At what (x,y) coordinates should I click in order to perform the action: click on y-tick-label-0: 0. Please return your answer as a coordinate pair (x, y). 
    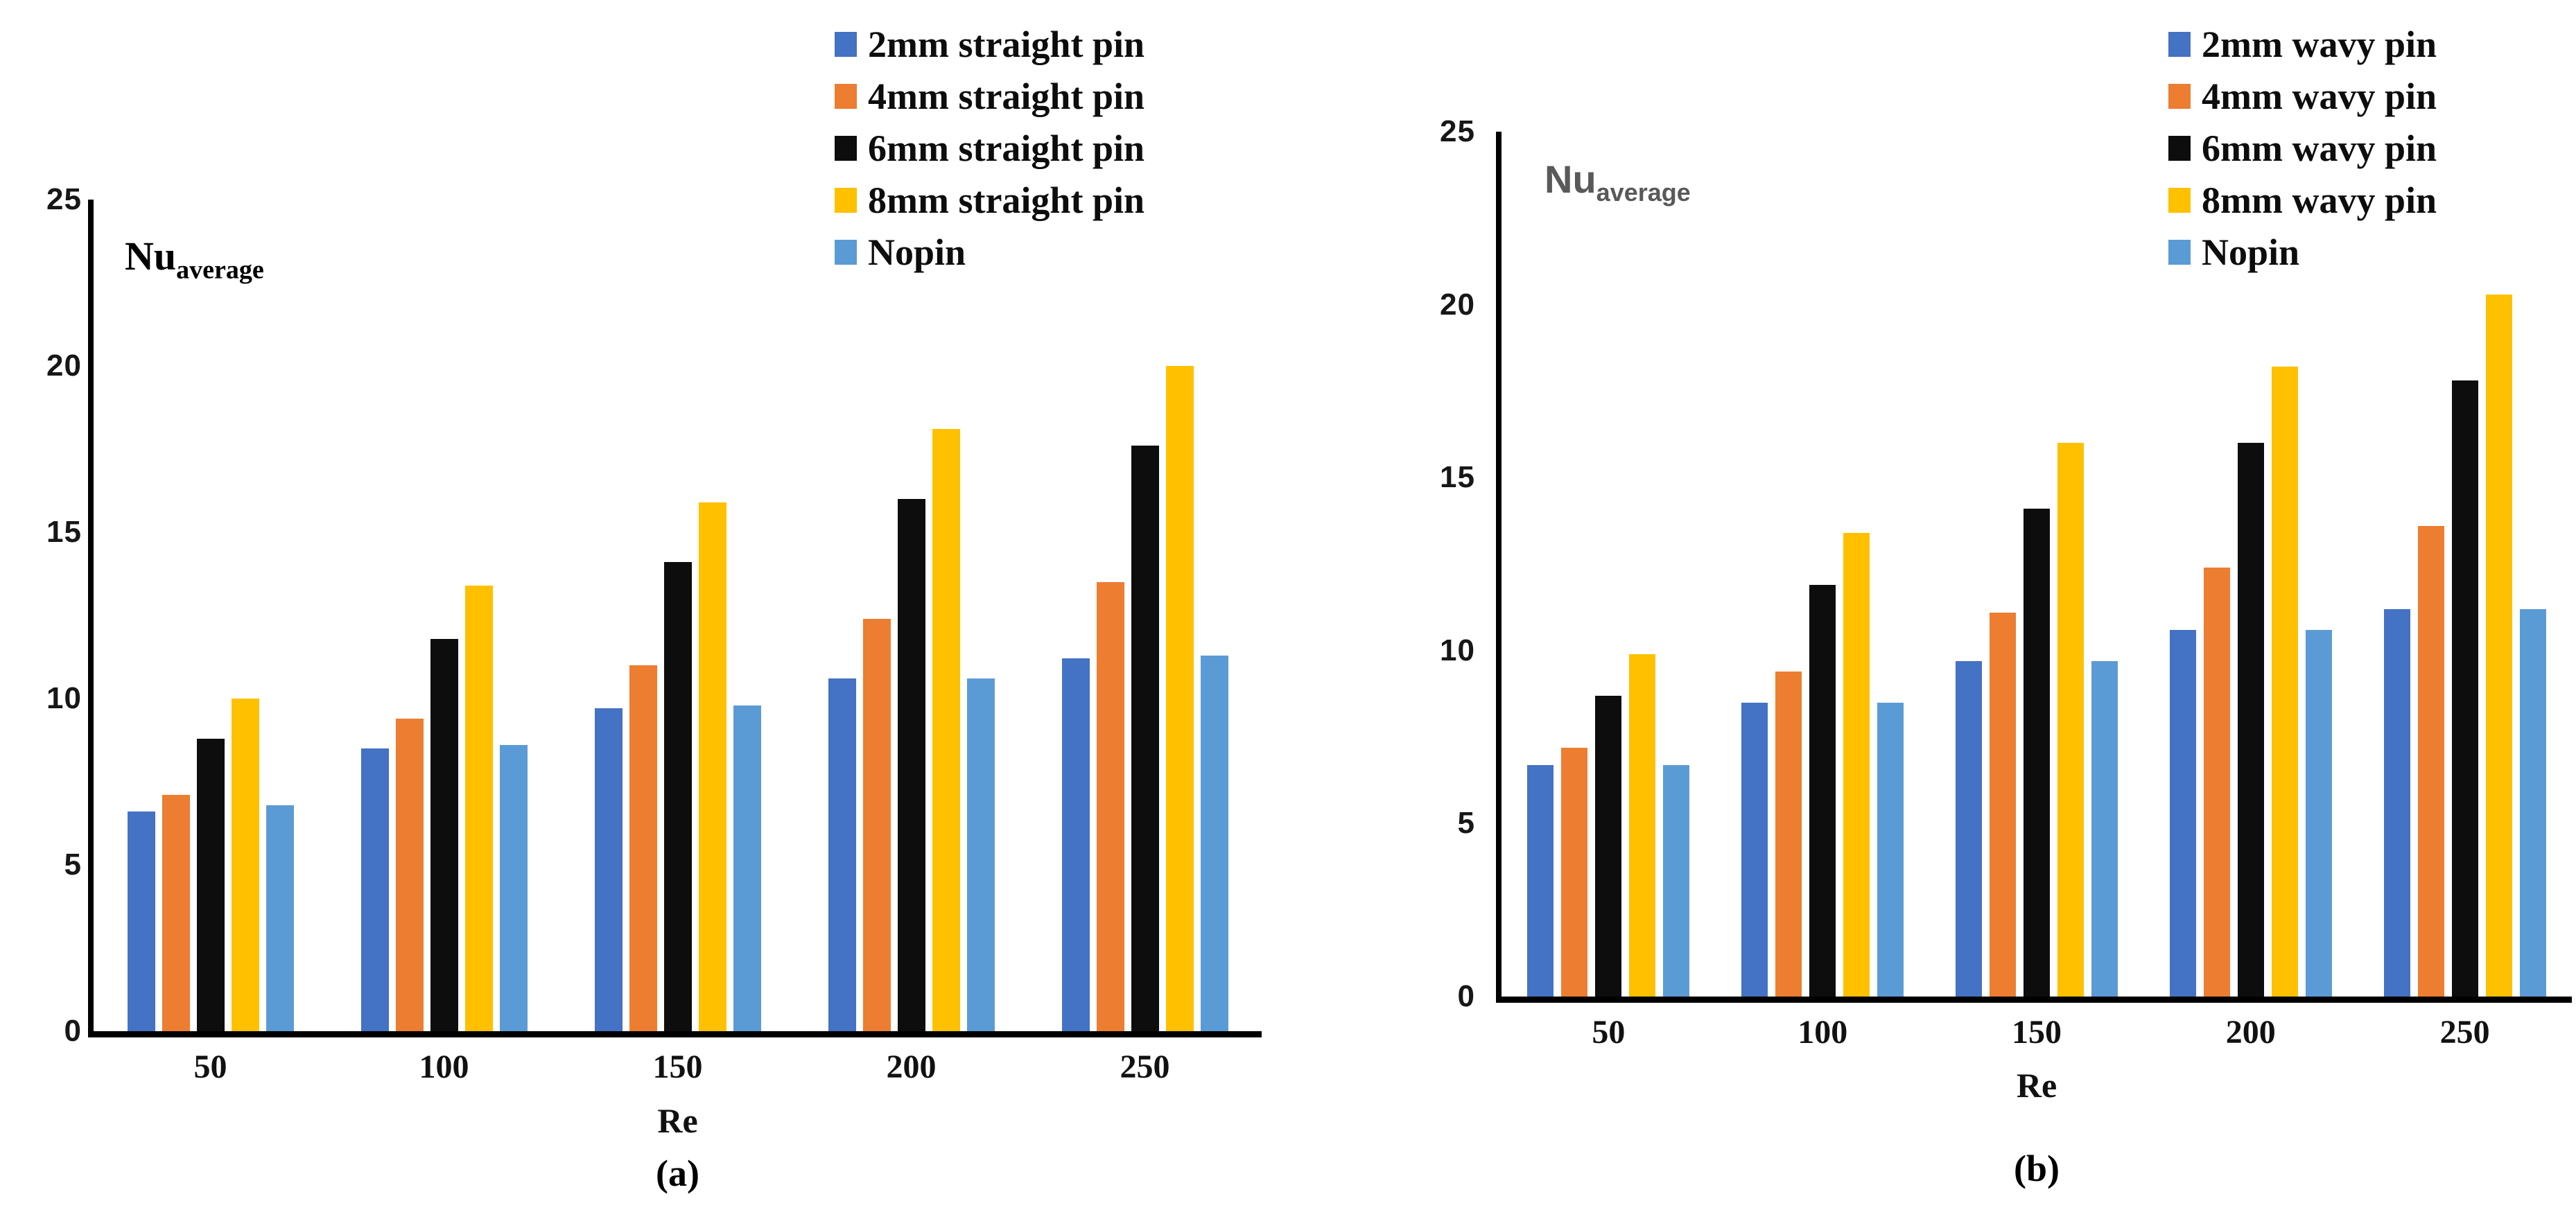
    Looking at the image, I should click on (1466, 996).